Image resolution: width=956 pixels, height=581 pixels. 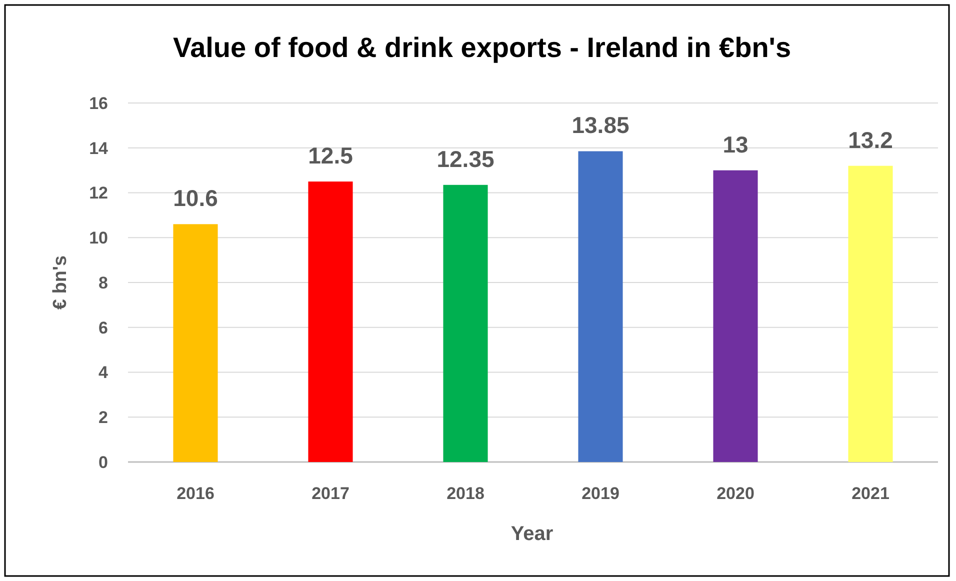 What do you see at coordinates (465, 493) in the screenshot?
I see `x-tick-label: 2018` at bounding box center [465, 493].